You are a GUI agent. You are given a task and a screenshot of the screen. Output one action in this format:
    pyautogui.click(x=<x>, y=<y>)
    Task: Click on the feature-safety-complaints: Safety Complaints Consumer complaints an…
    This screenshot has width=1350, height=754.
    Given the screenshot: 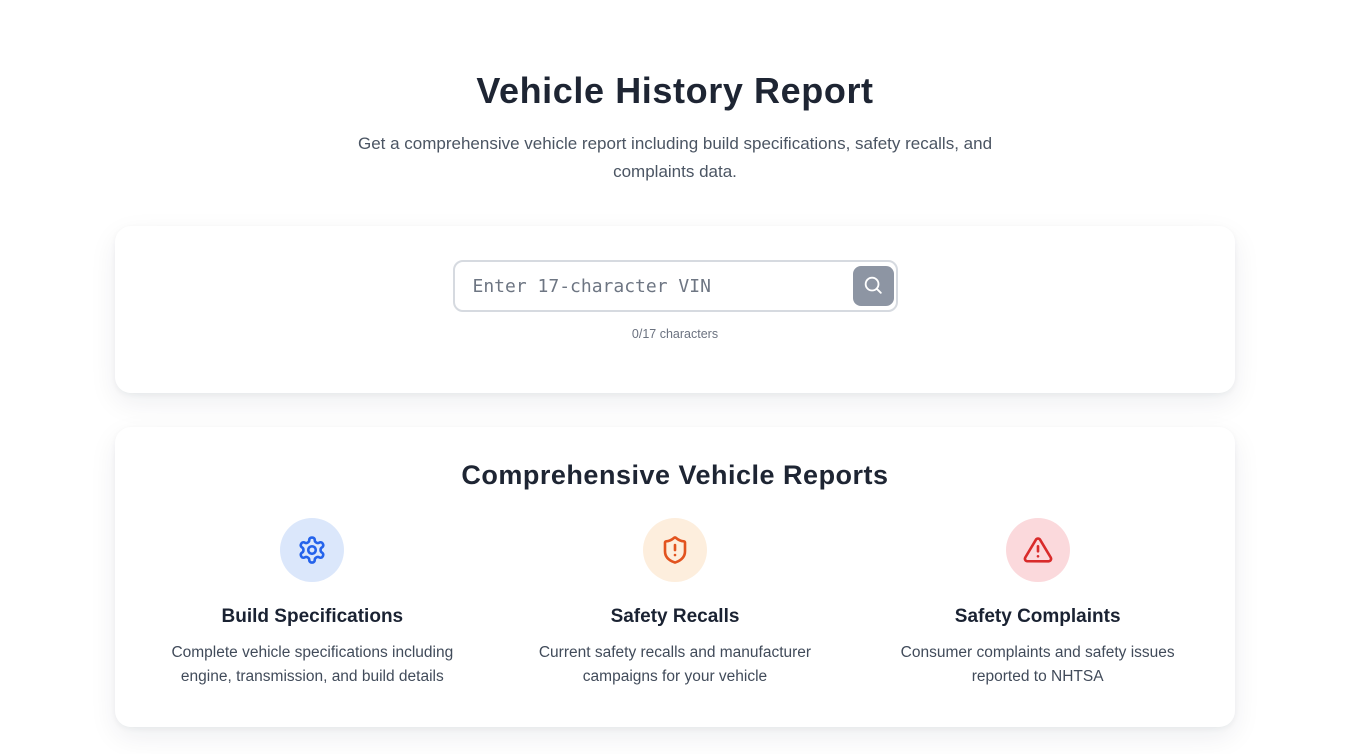 What is the action you would take?
    pyautogui.click(x=1037, y=603)
    